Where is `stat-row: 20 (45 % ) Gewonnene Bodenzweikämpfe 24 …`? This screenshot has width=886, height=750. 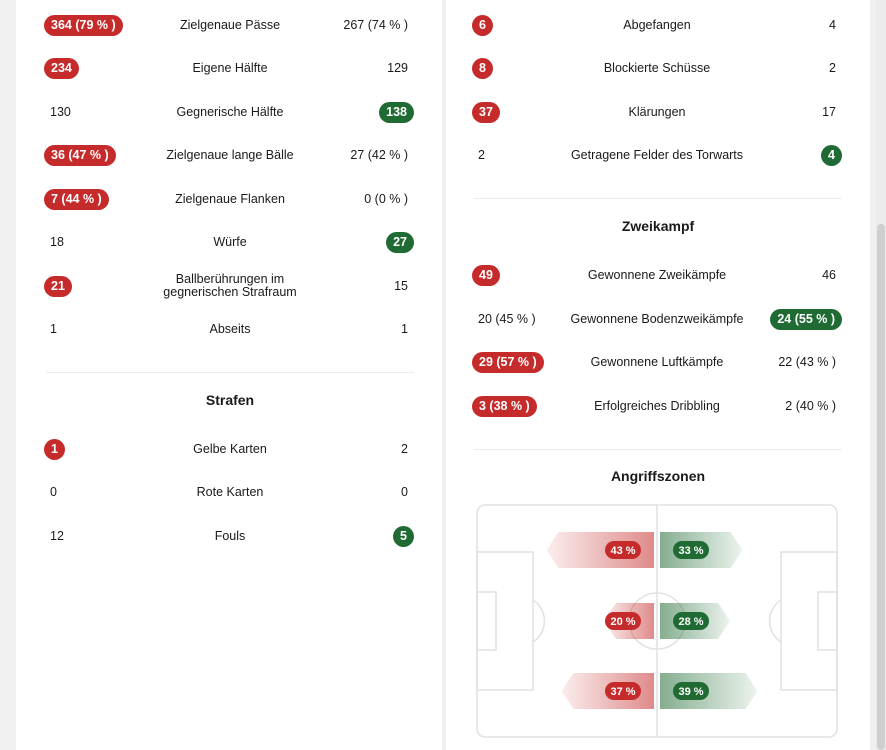
stat-row: 20 (45 % ) Gewonnene Bodenzweikämpfe 24 … is located at coordinates (443, 319).